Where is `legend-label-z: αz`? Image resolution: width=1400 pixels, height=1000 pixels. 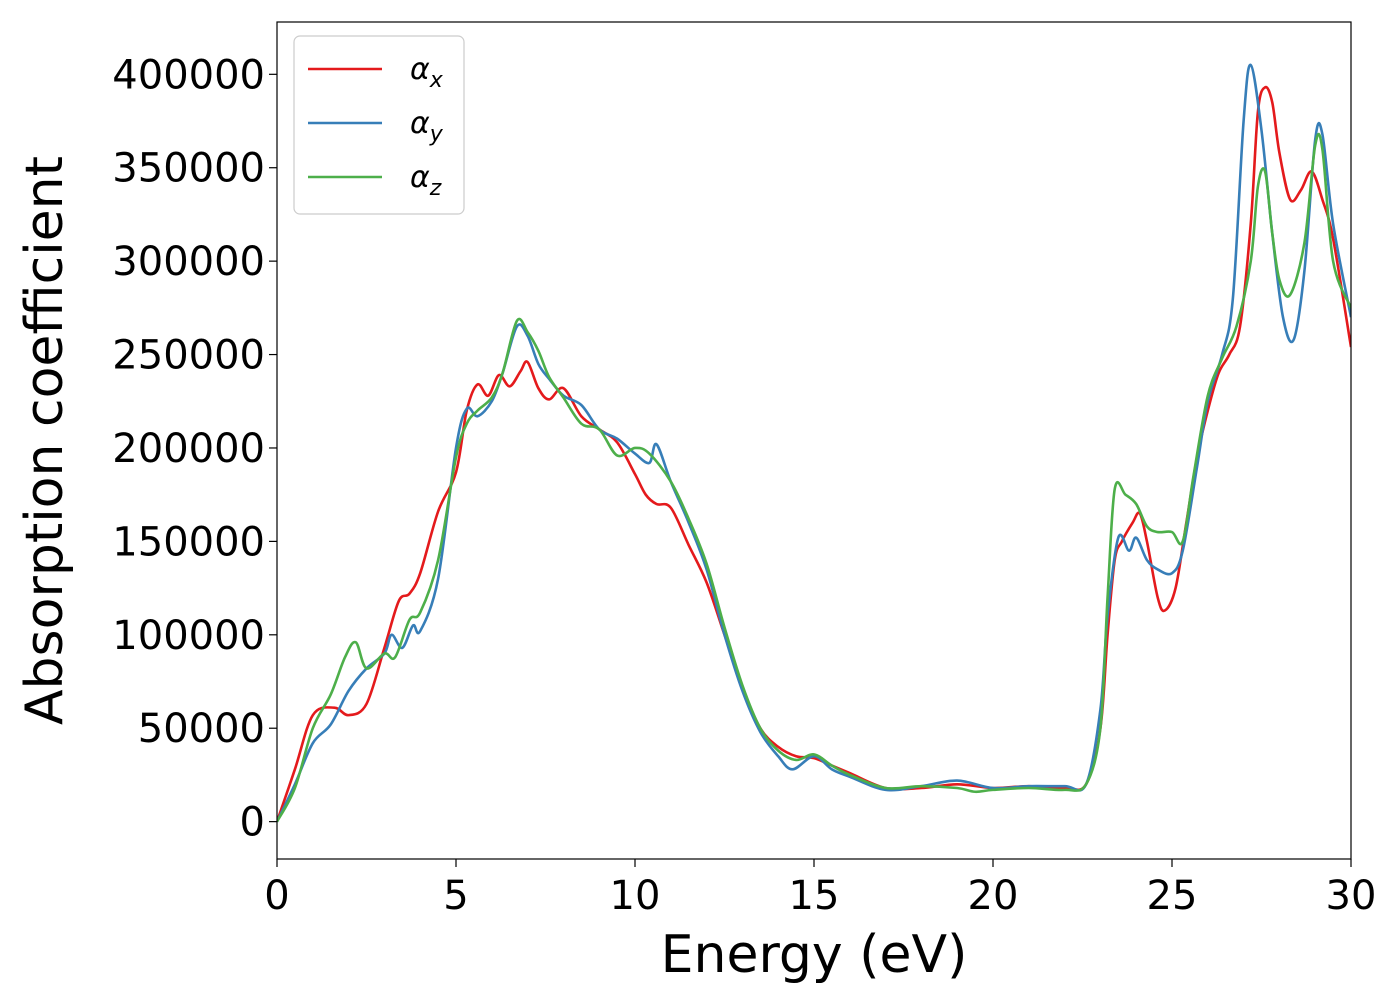
legend-label-z: αz is located at coordinates (426, 180).